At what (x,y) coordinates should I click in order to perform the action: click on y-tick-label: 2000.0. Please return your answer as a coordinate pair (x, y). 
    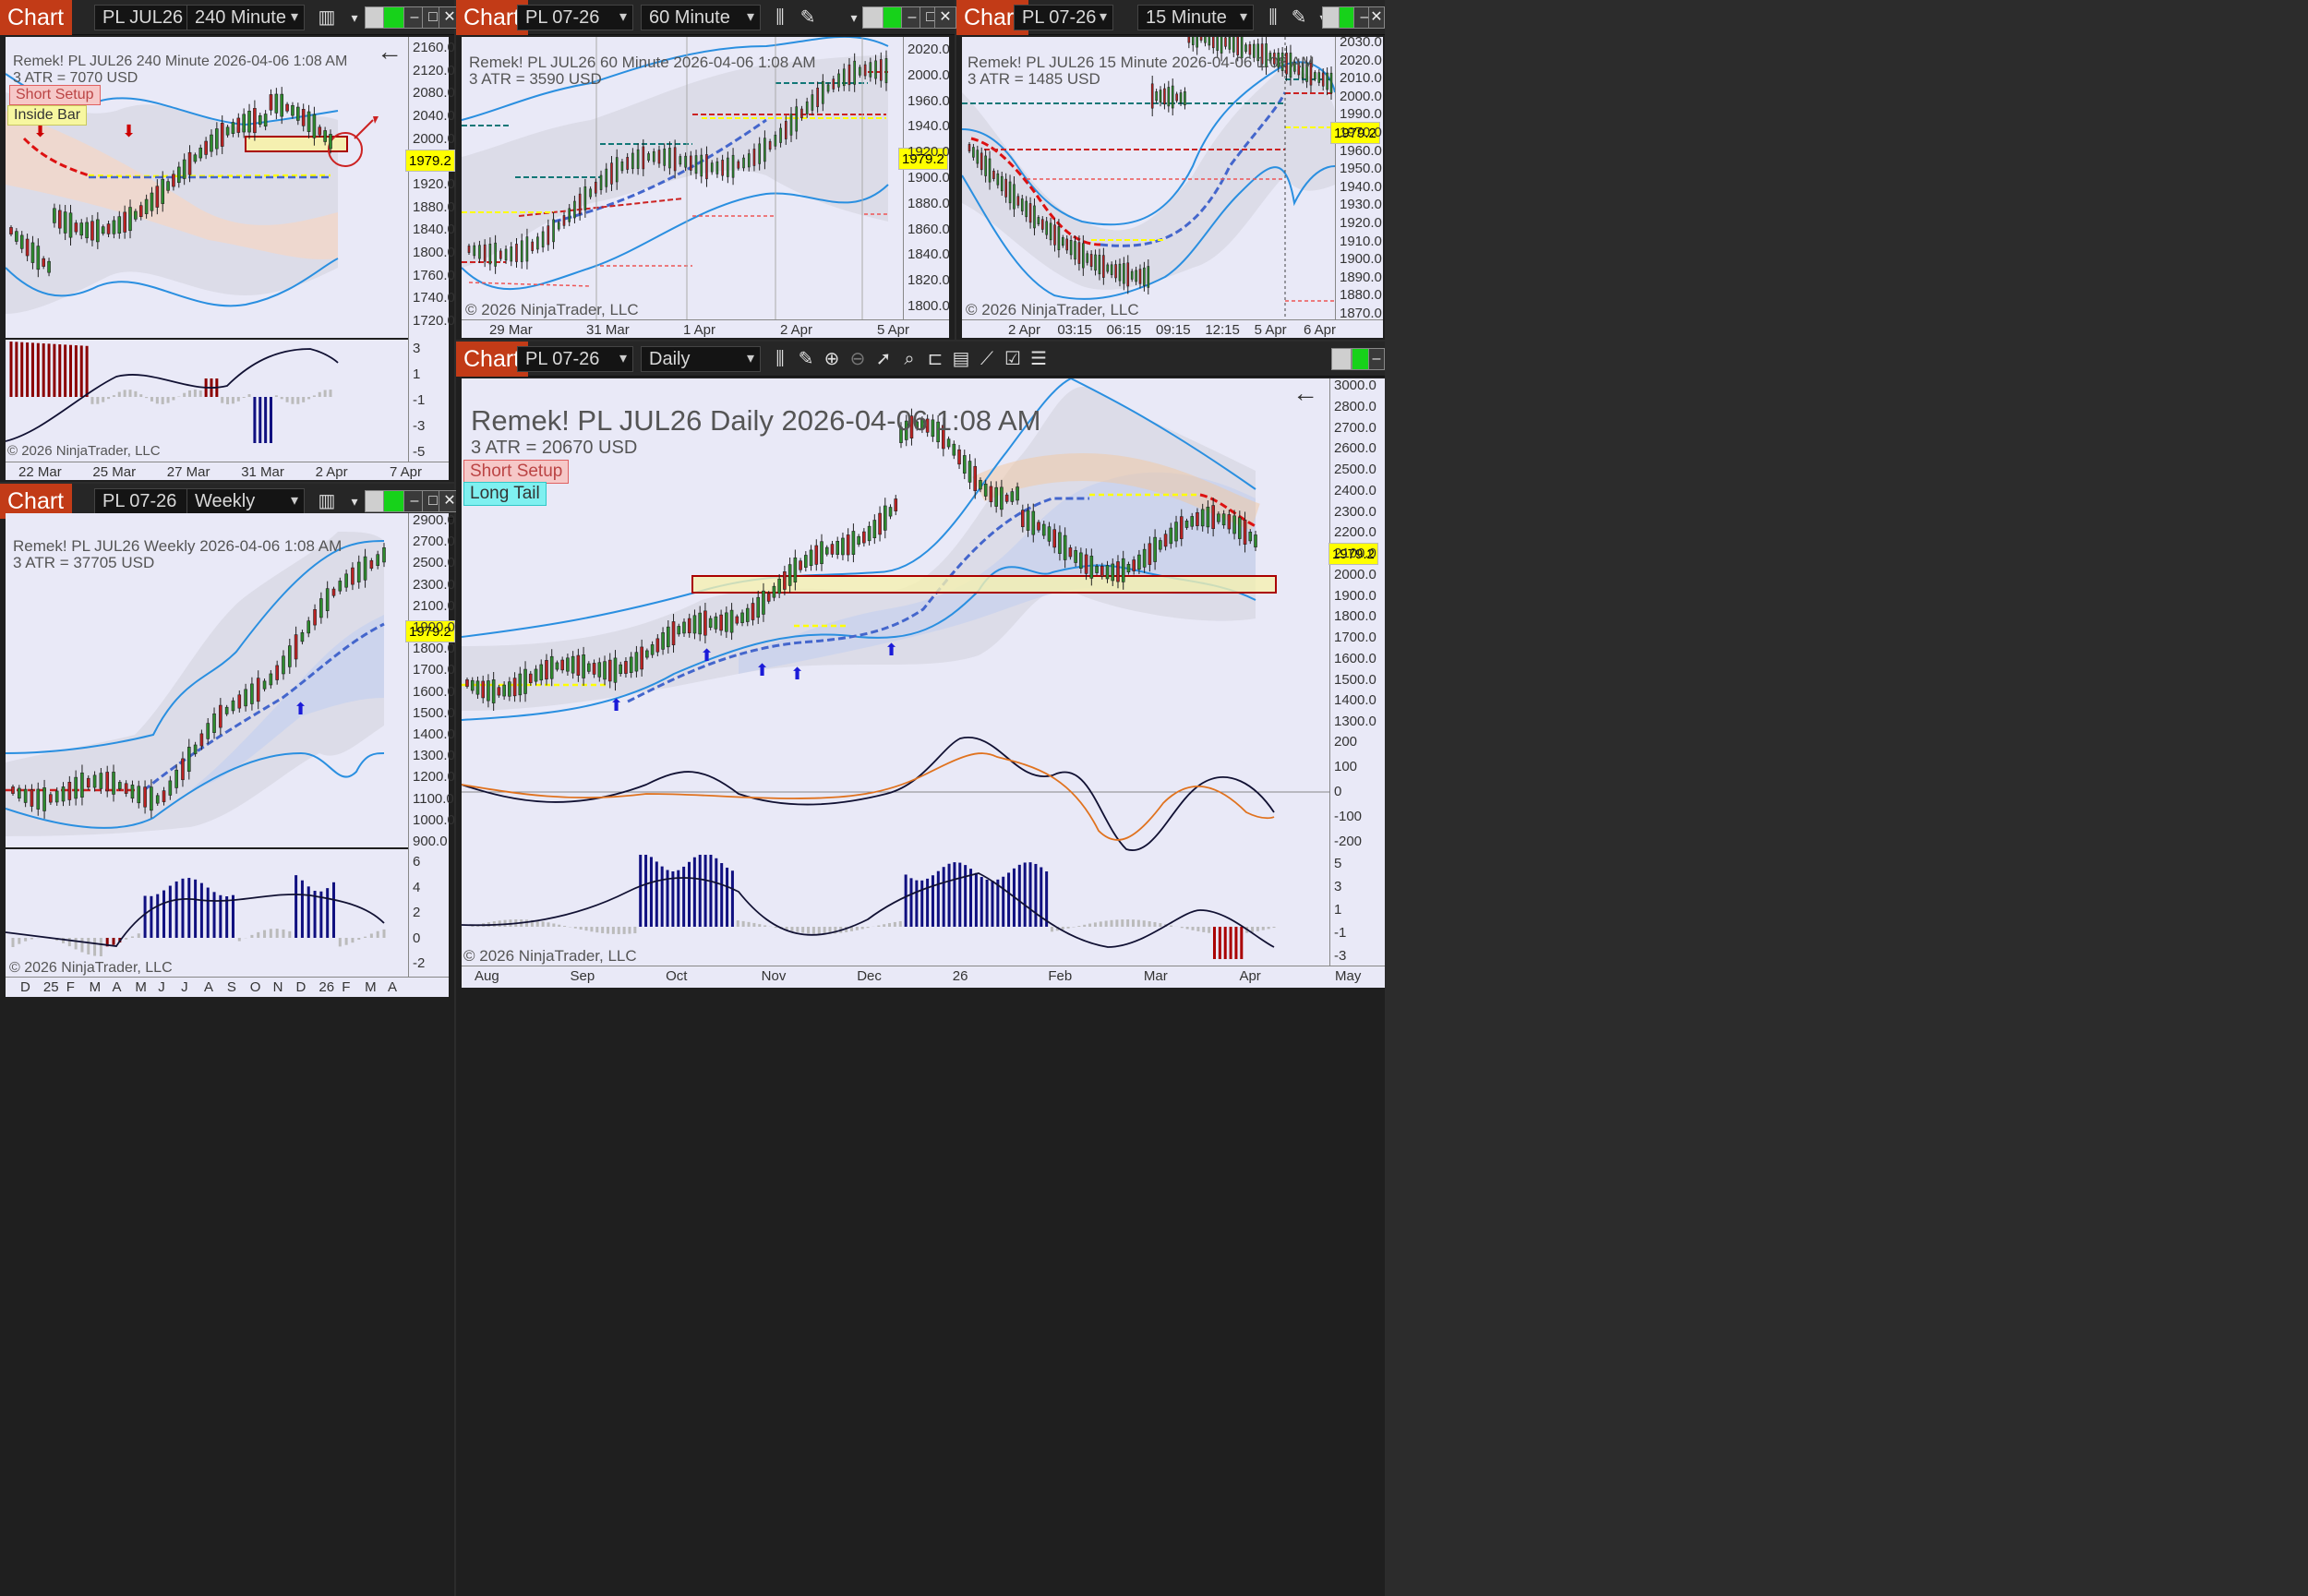
    Looking at the image, I should click on (1355, 574).